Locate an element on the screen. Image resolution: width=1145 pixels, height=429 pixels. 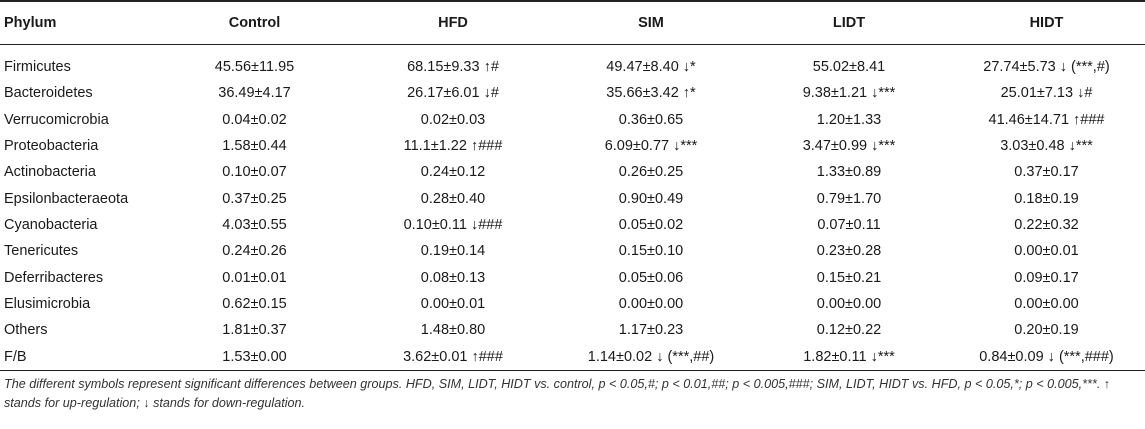
cell-sim: 1.14±0.02 ↓ (***,##) is located at coordinates (651, 357).